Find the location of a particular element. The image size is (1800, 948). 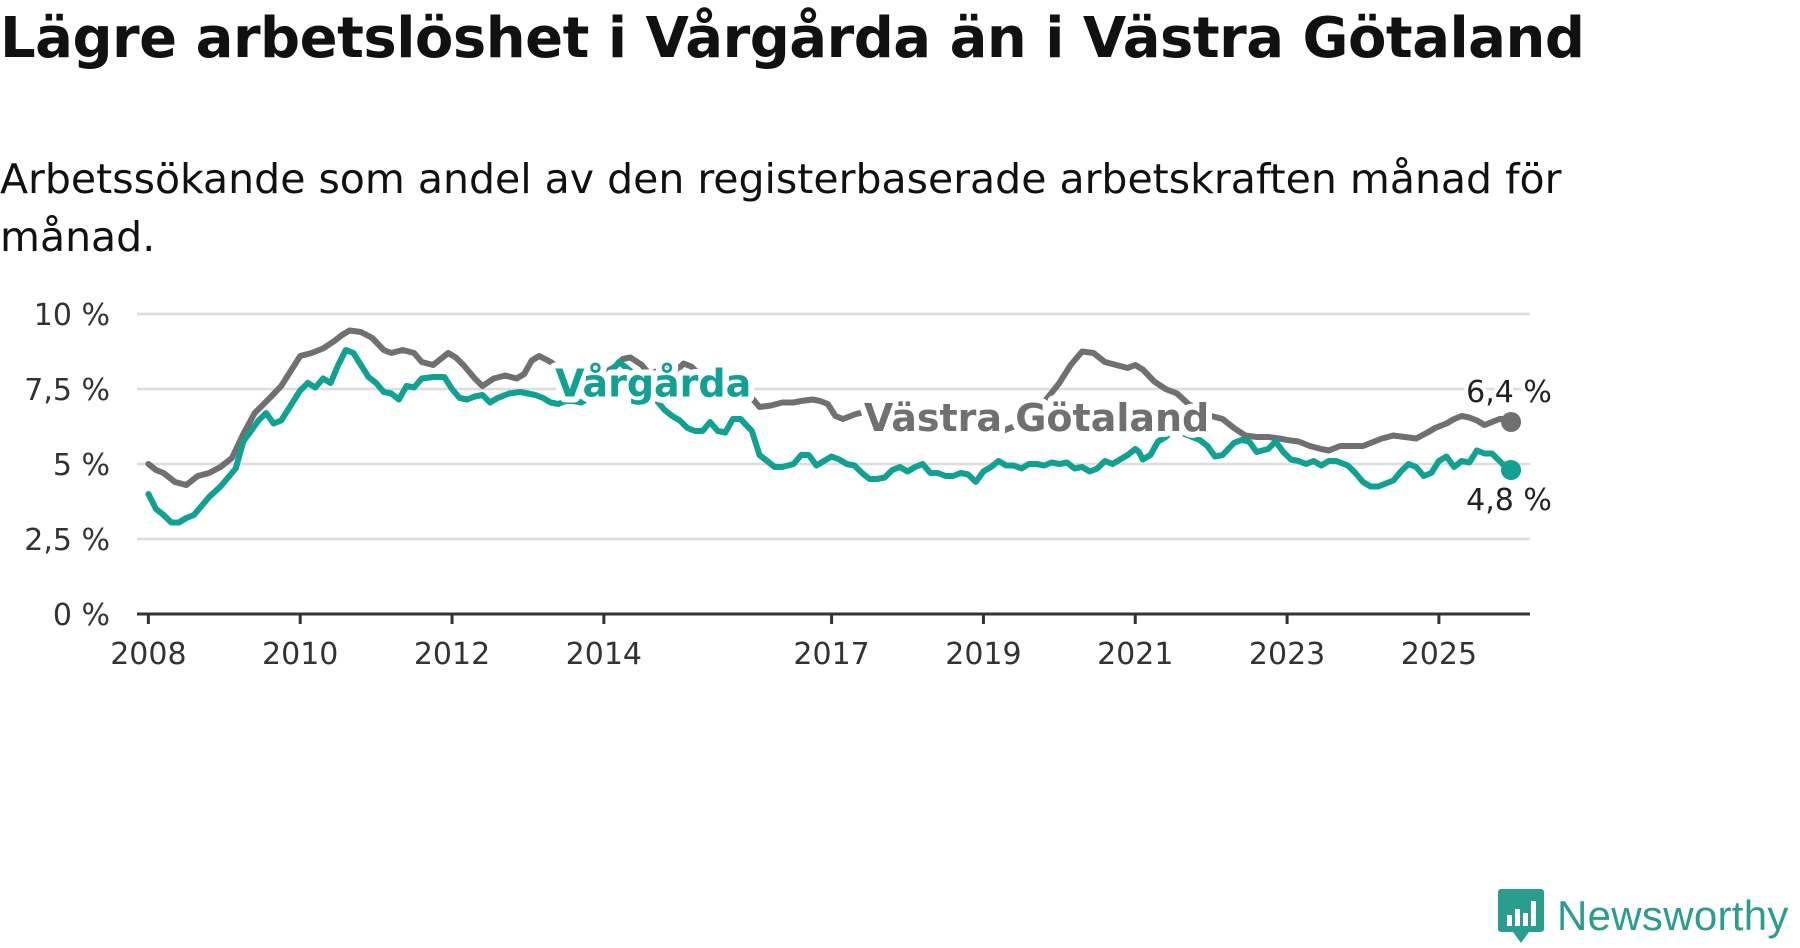

x-tick-label: 2023 is located at coordinates (1287, 654).